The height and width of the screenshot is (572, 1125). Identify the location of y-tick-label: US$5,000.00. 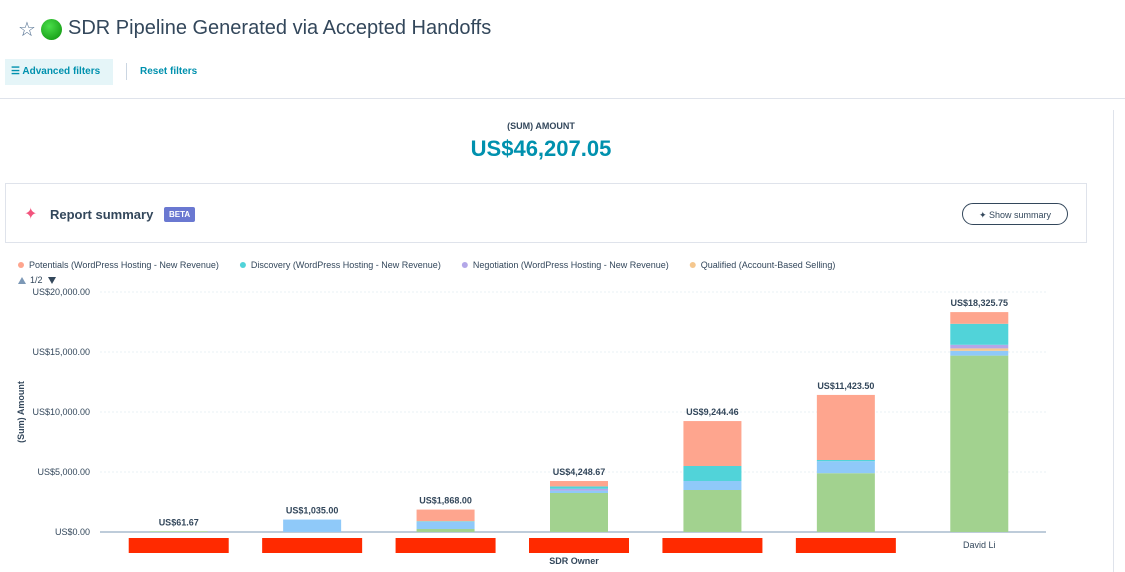
(63, 472).